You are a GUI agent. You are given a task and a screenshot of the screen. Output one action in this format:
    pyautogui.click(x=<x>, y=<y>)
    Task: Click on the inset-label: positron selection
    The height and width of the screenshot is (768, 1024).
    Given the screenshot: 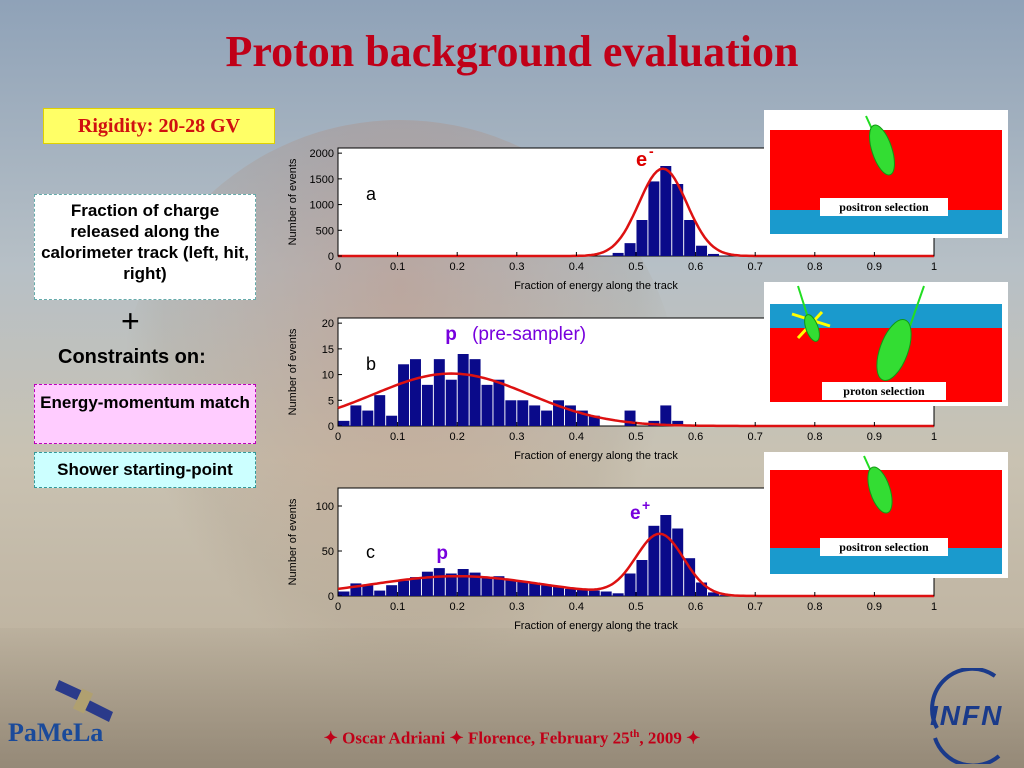 What is the action you would take?
    pyautogui.click(x=884, y=207)
    